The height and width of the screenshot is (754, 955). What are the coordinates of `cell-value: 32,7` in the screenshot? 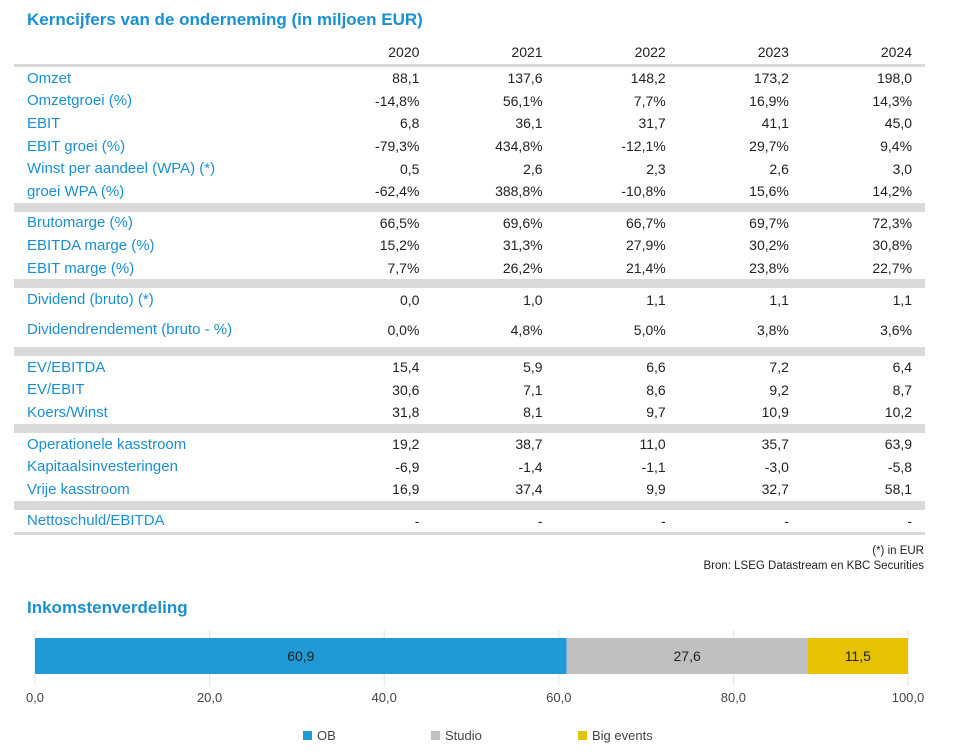 It's located at (775, 489).